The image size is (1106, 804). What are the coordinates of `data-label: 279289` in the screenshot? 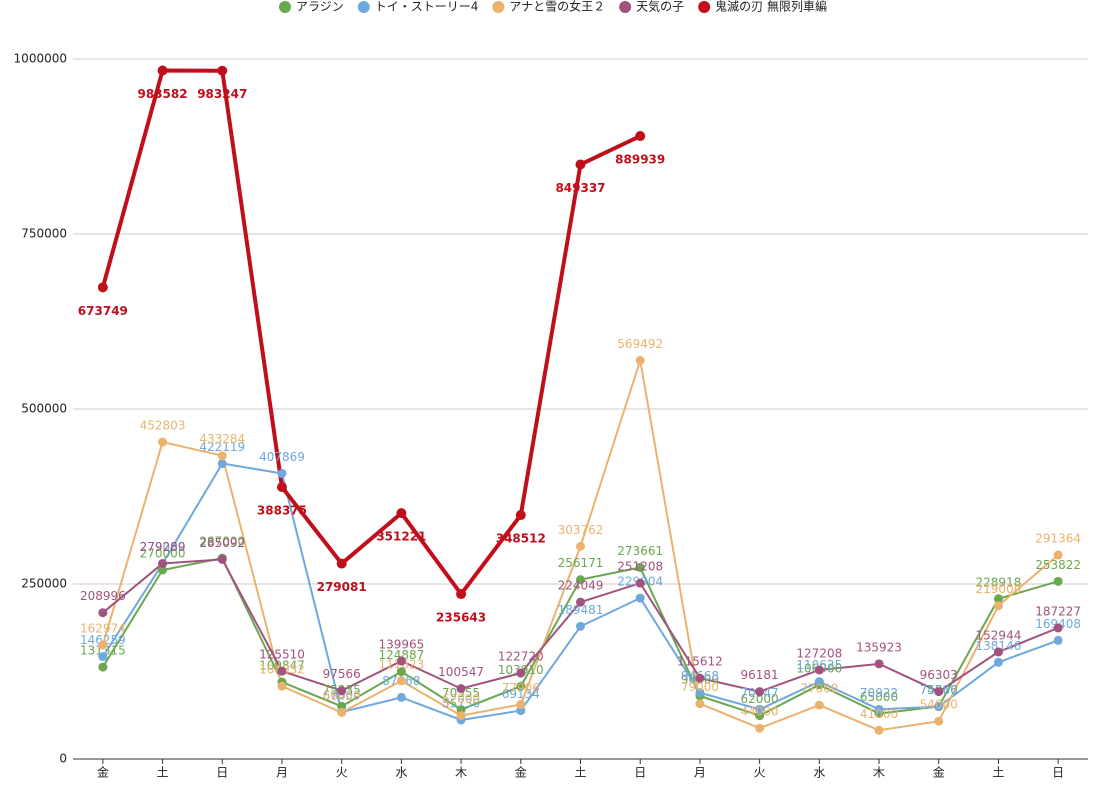 It's located at (163, 547).